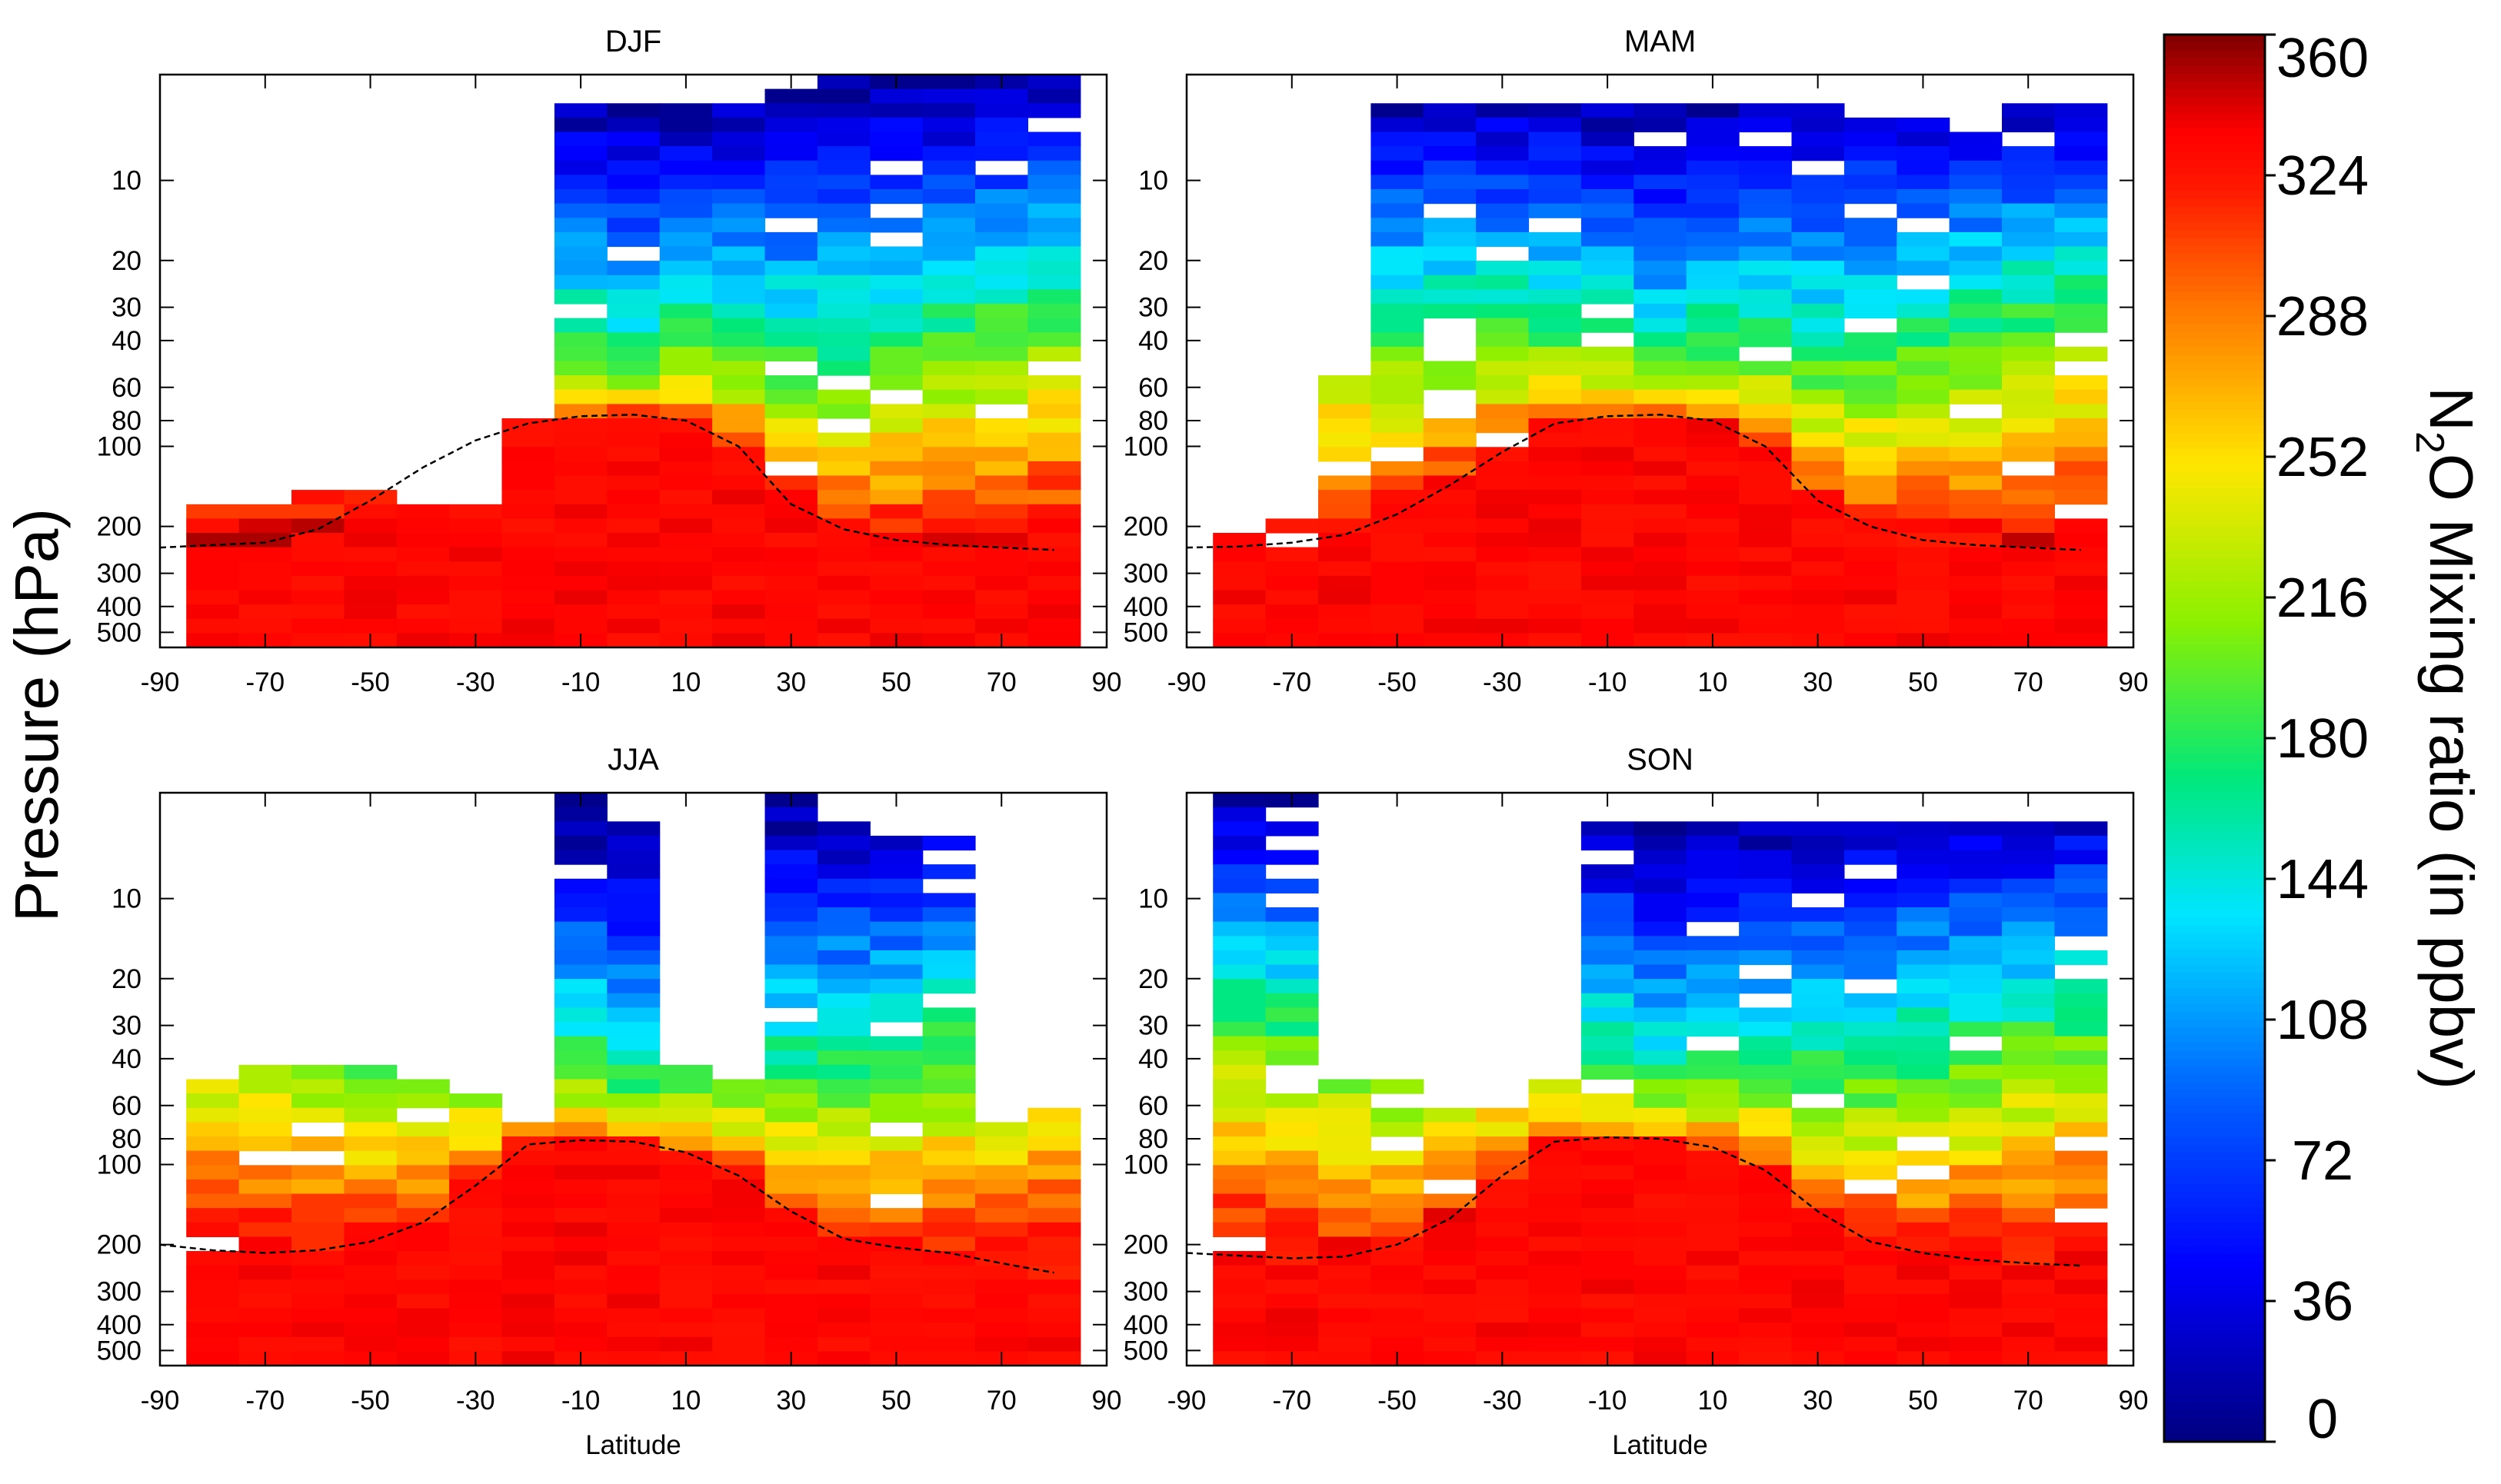  Describe the element at coordinates (1153, 341) in the screenshot. I see `y-tick-label: 40` at that location.